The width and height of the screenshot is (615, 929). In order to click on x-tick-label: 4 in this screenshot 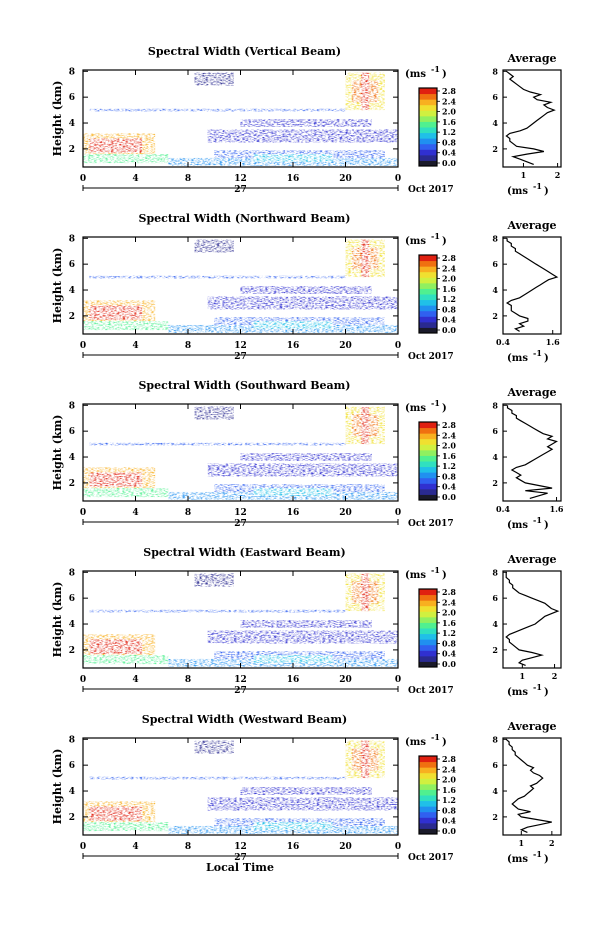, I will do `click(135, 680)`.